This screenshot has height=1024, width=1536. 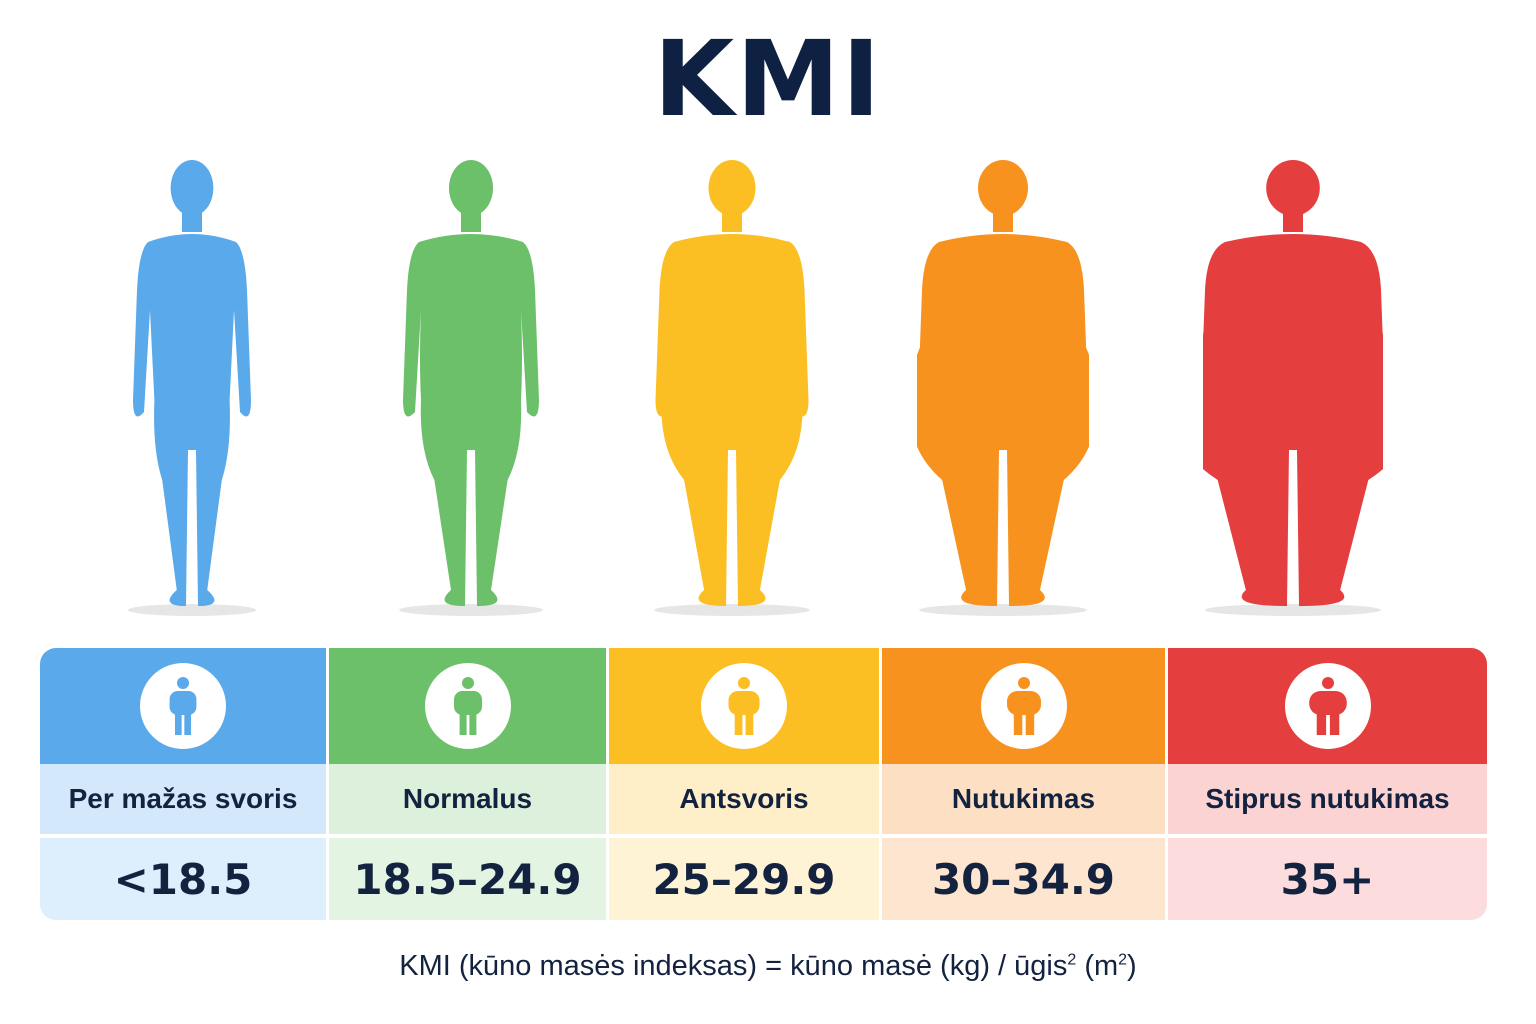 What do you see at coordinates (768, 79) in the screenshot?
I see `page-title: KMI` at bounding box center [768, 79].